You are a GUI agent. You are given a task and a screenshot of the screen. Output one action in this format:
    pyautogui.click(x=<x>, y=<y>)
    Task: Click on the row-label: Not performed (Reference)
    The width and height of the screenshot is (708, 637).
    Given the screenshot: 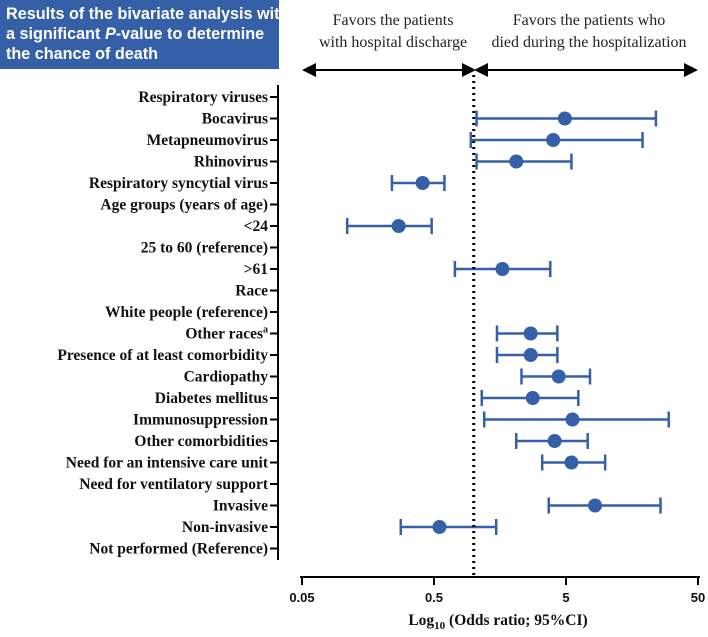 What is the action you would take?
    pyautogui.click(x=178, y=549)
    